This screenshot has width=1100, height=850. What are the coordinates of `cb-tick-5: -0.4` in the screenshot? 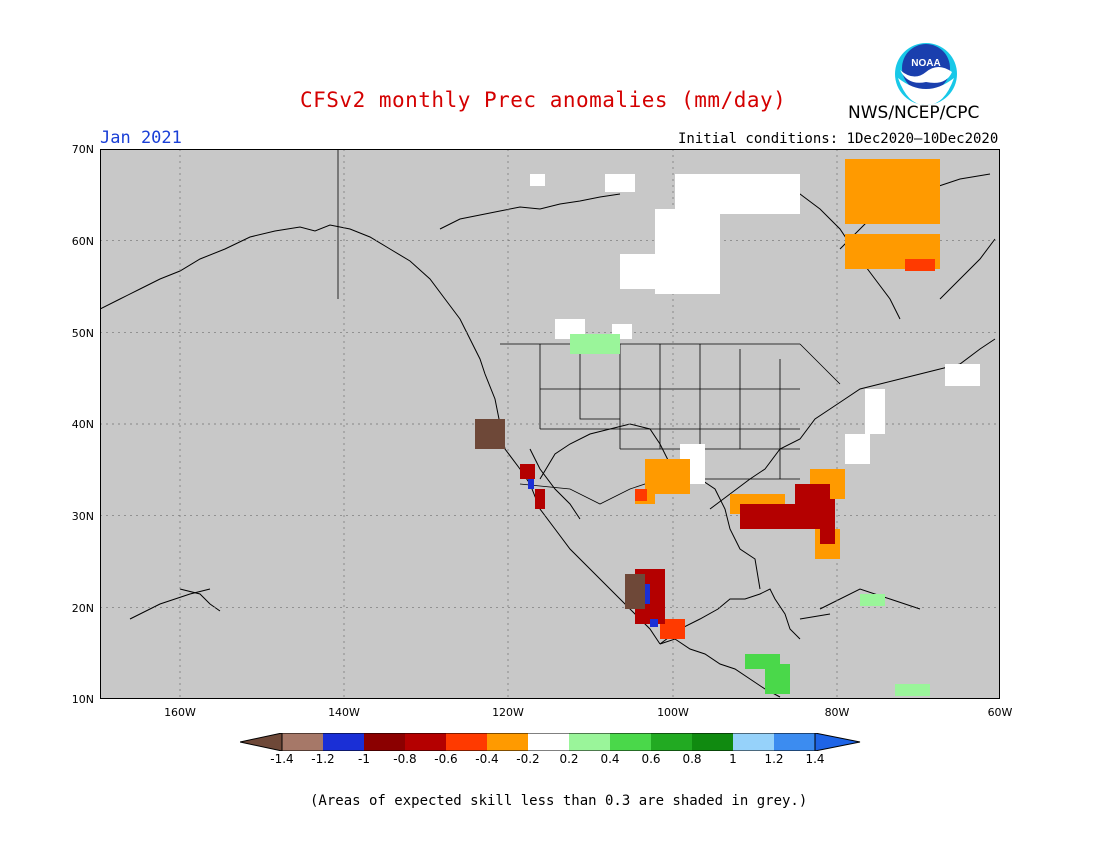 It's located at (487, 759).